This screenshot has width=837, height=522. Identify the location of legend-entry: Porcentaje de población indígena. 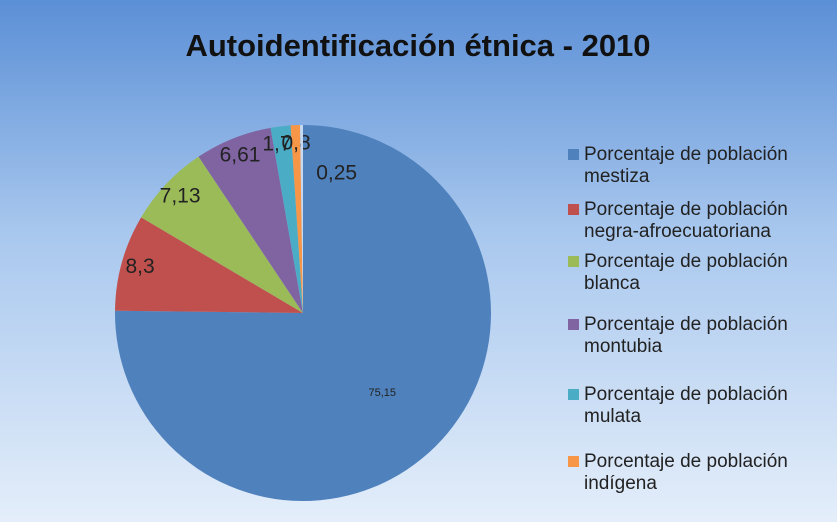
(696, 473).